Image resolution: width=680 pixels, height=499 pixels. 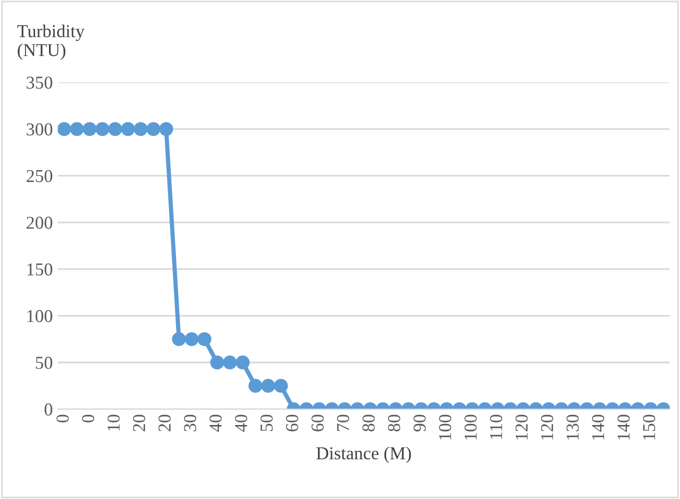 I want to click on y-tick-label: 50, so click(x=44, y=362).